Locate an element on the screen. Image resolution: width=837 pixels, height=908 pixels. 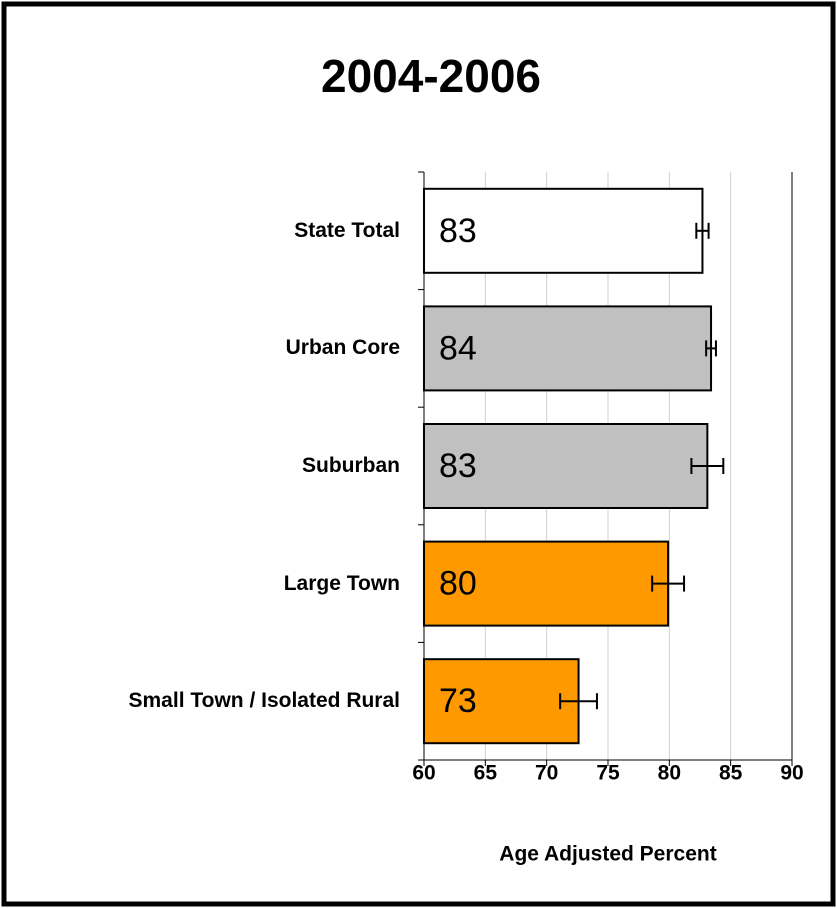
x-tick-label: 75 is located at coordinates (608, 773).